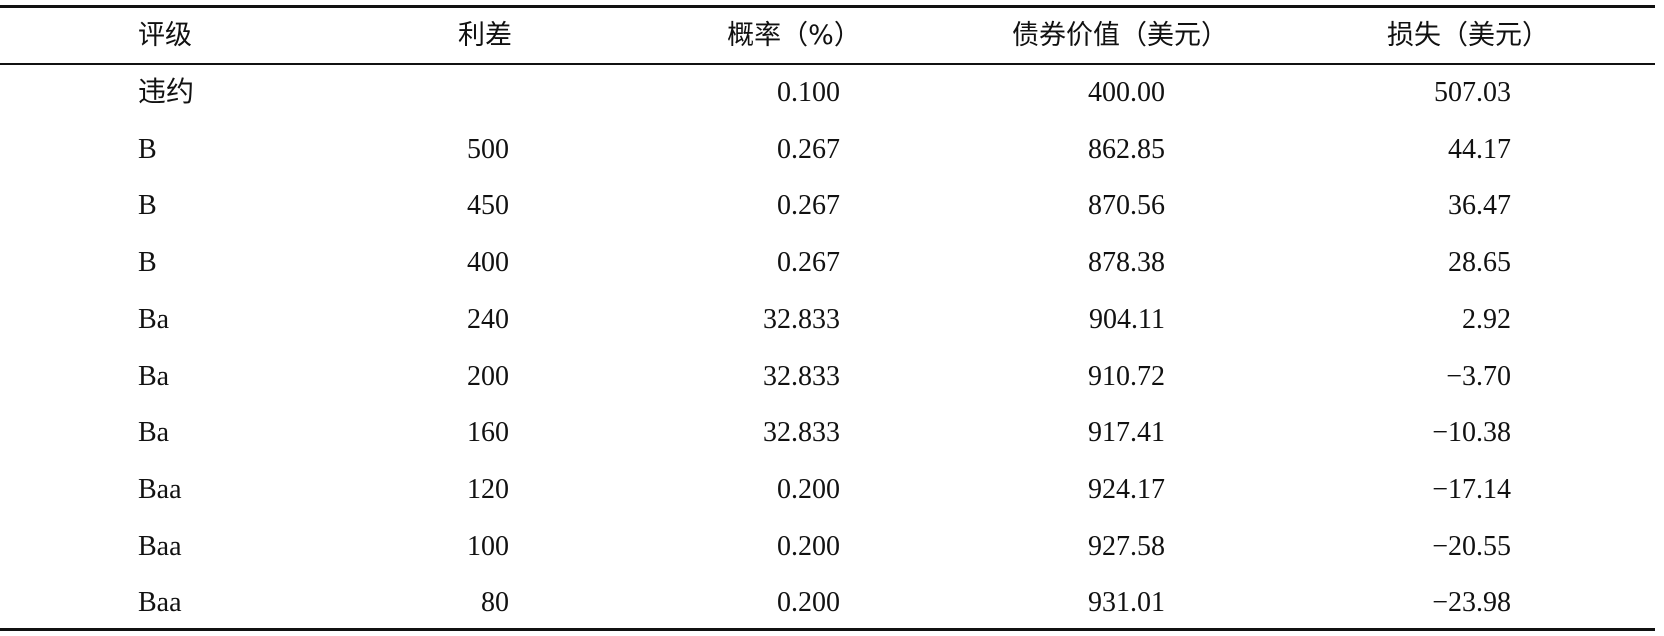  I want to click on table-cell: −23.98, so click(1471, 603).